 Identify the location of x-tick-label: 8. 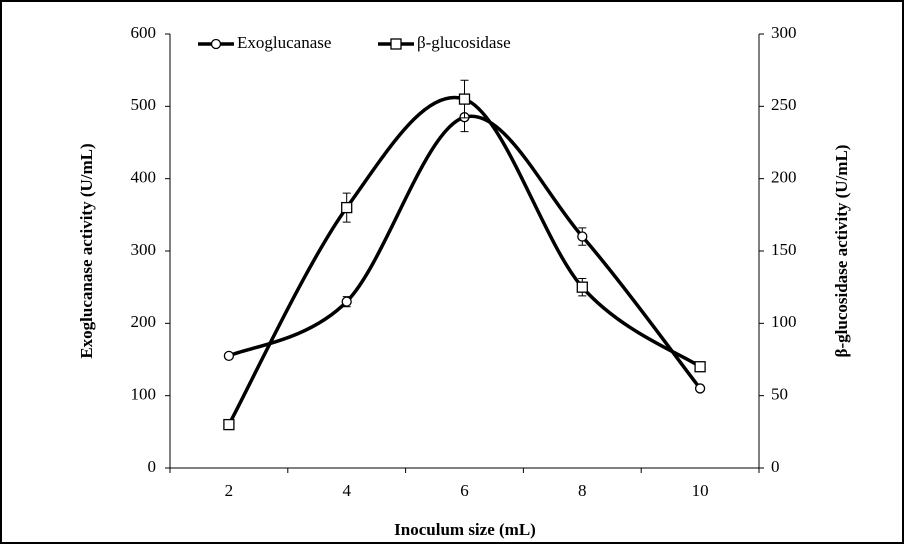
(582, 490).